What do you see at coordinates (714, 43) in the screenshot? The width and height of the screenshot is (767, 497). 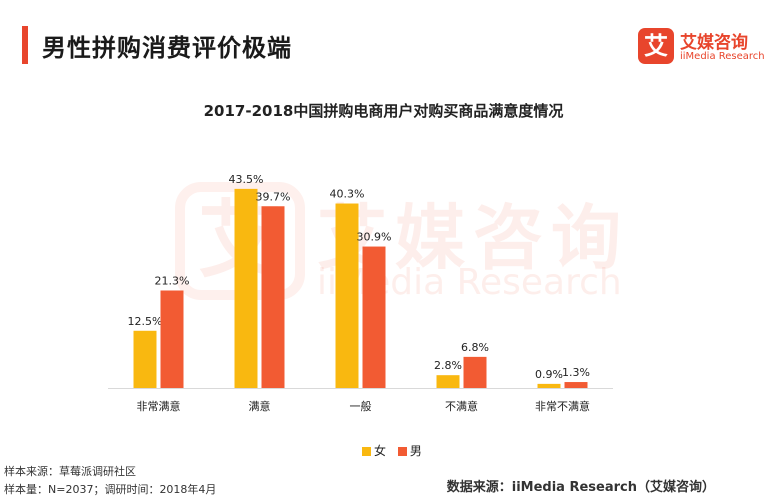 I see `logo-name-cn: 艾媒咨询` at bounding box center [714, 43].